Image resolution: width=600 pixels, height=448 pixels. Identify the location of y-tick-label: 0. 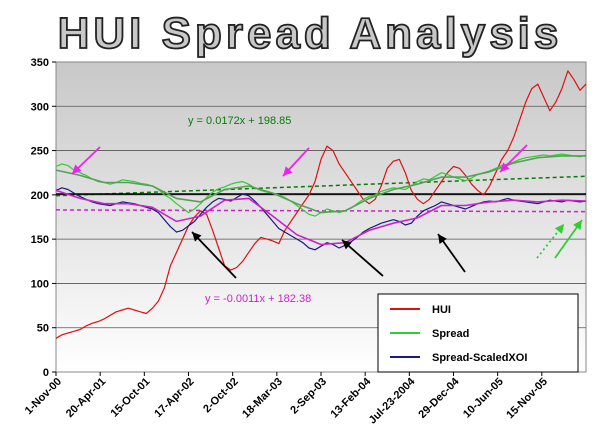
(46, 373).